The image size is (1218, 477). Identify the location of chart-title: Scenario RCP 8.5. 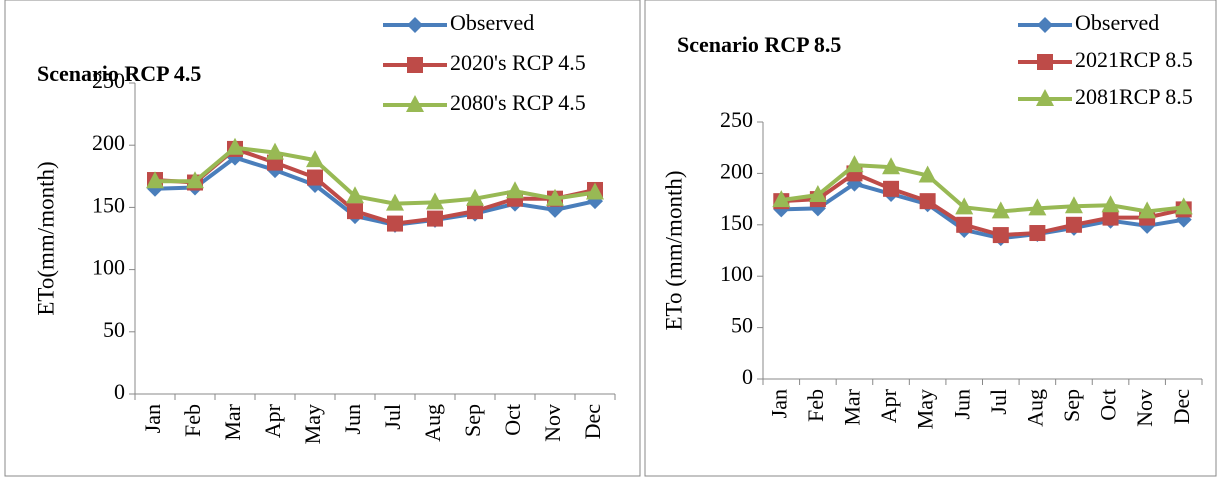
(759, 44).